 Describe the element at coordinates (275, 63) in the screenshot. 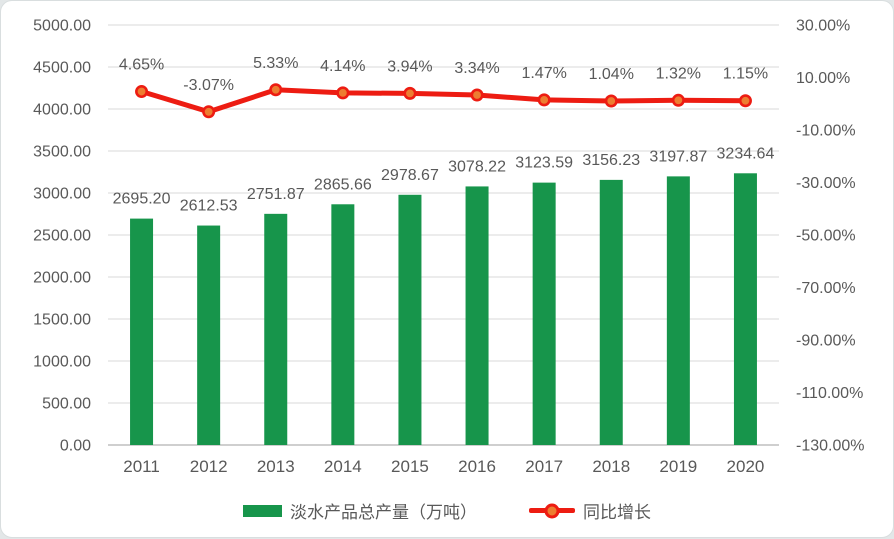

I see `trend-data-label: 5.33%` at that location.